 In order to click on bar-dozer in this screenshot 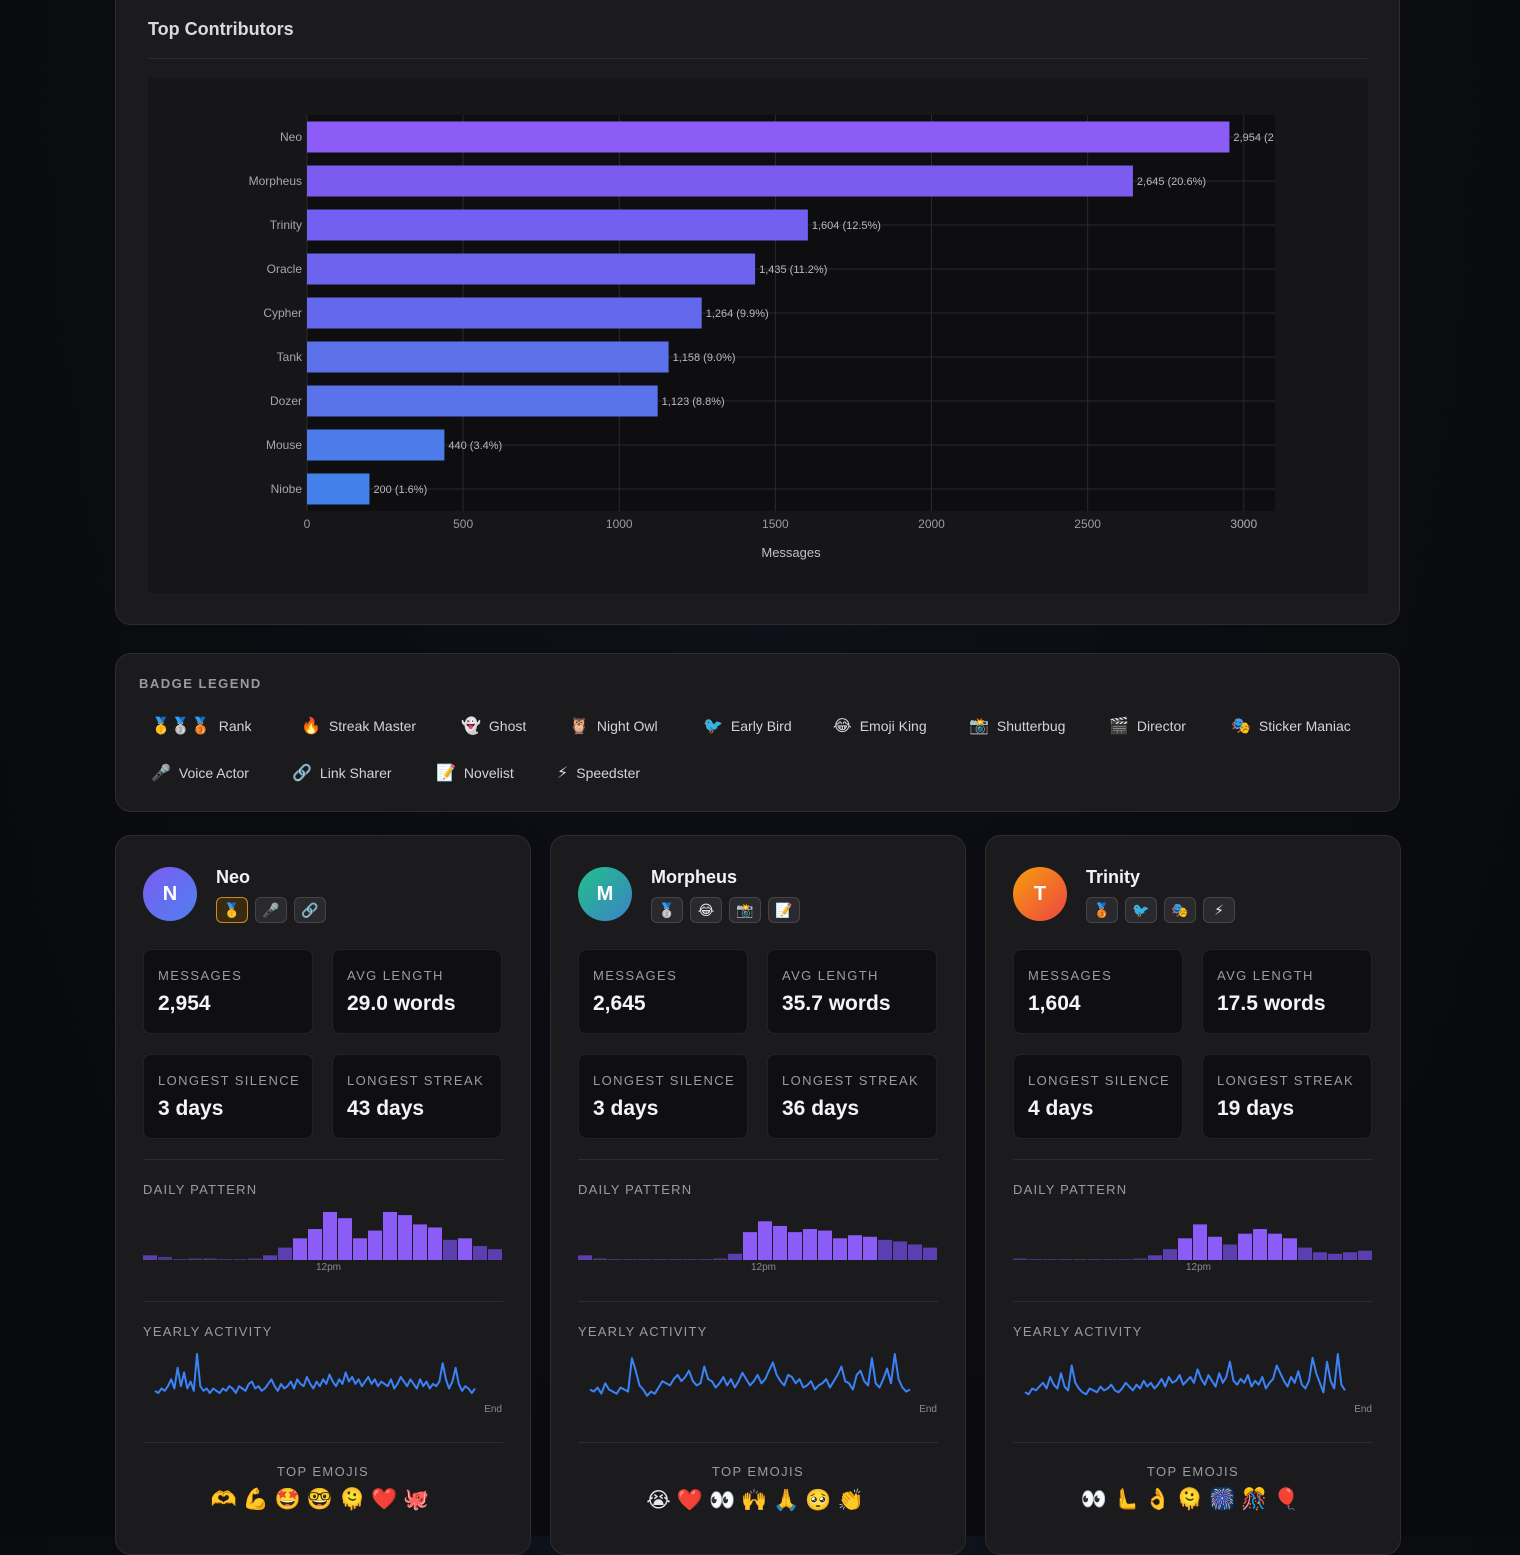, I will do `click(482, 401)`.